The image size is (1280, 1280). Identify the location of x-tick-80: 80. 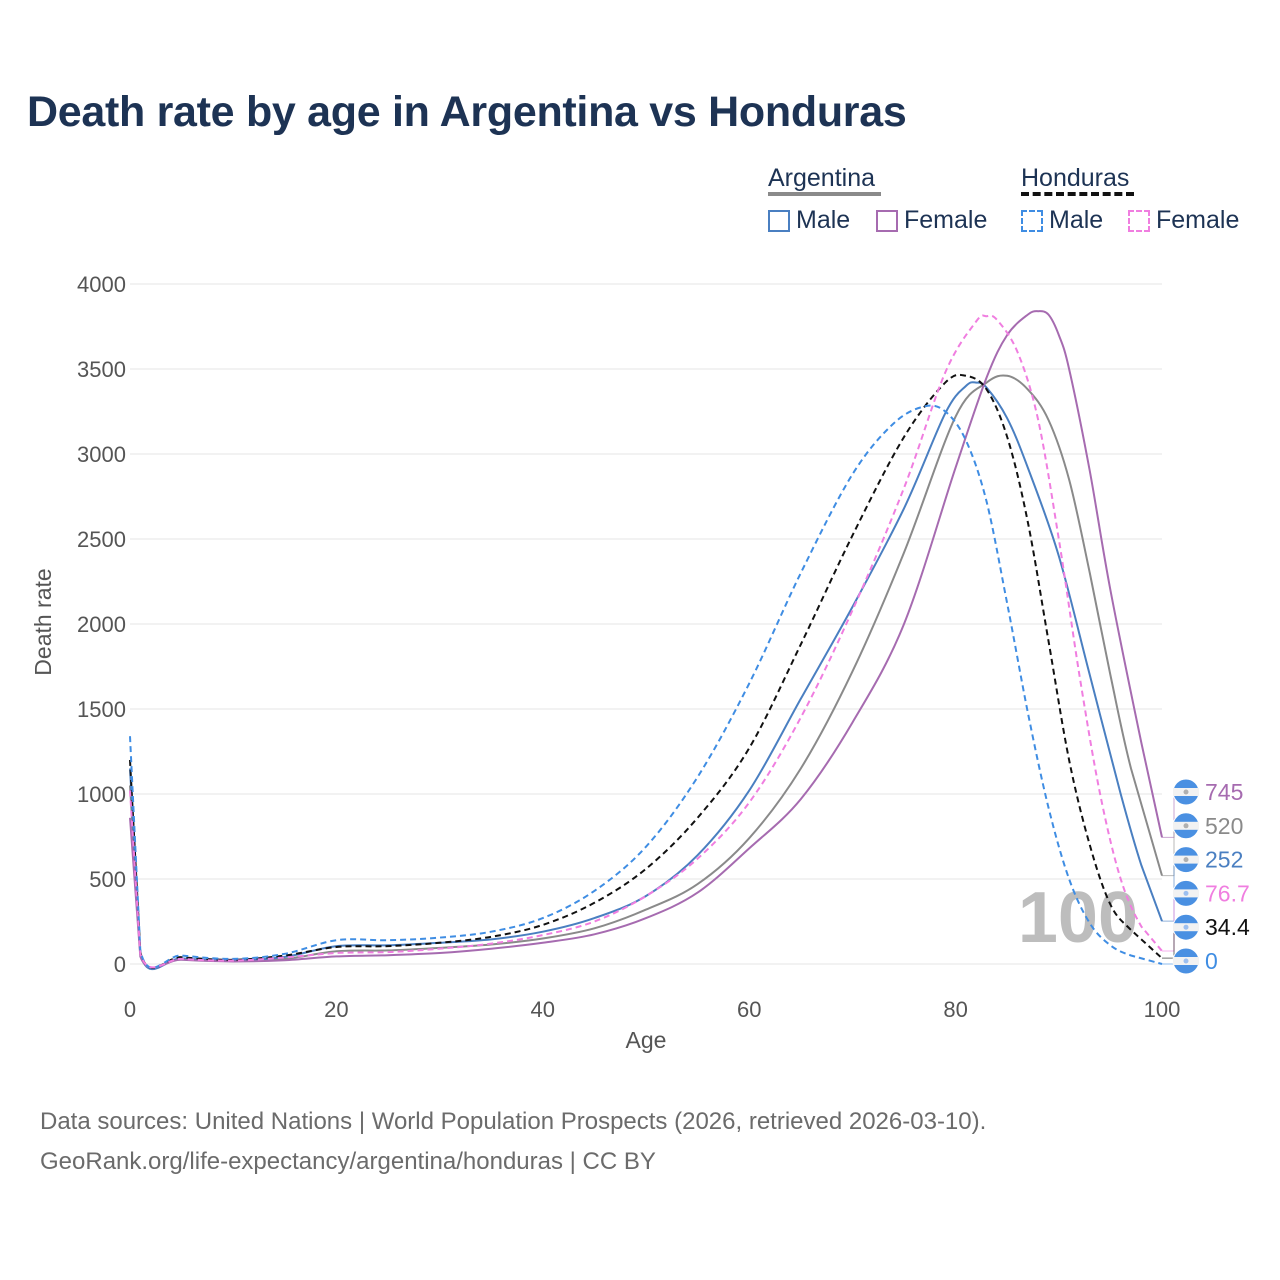
(955, 1009).